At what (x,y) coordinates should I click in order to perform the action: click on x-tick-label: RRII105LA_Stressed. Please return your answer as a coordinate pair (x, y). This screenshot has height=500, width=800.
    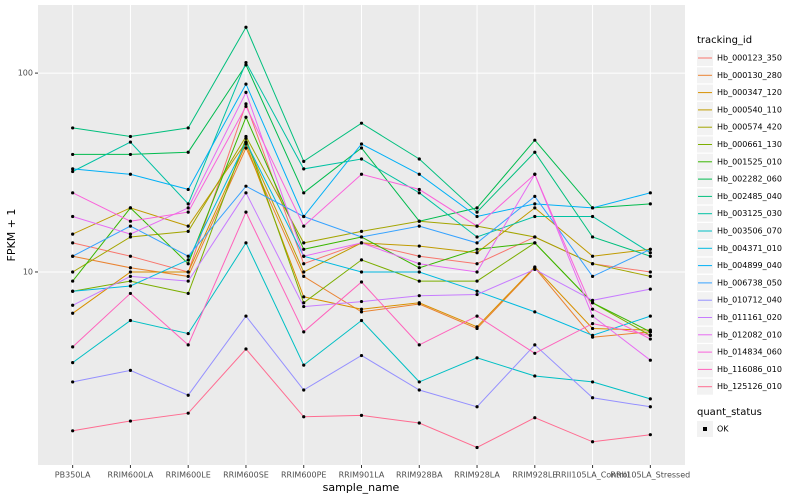
    Looking at the image, I should click on (650, 475).